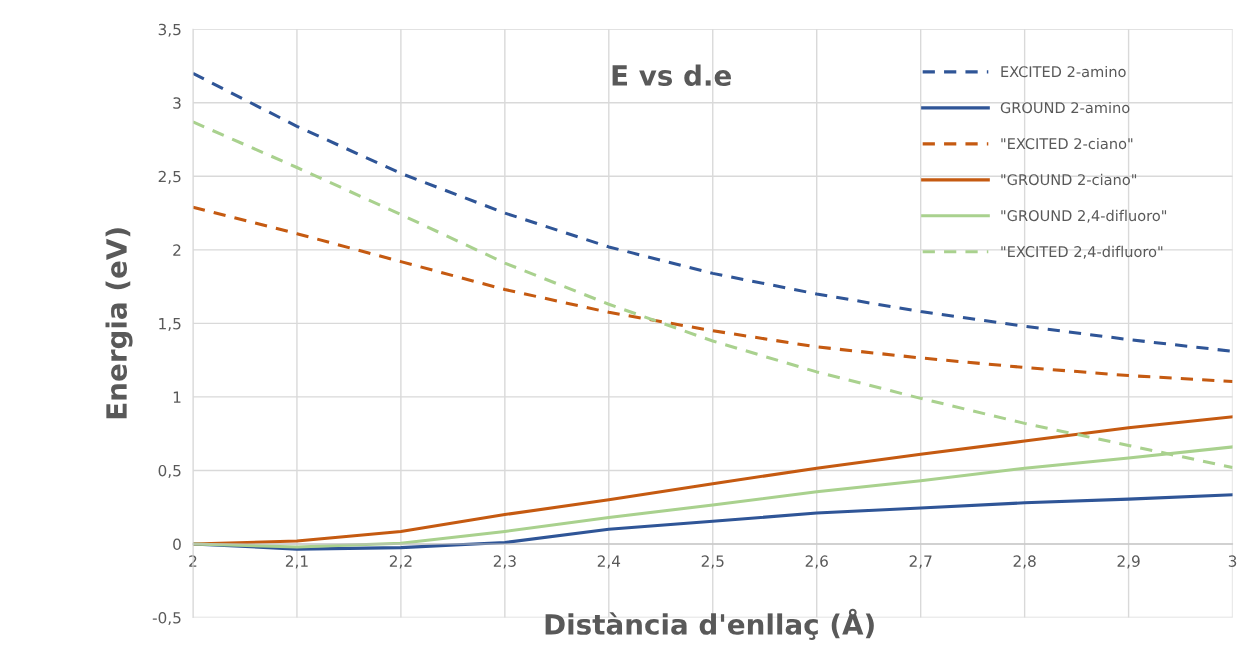  I want to click on x-tick-label: 2,3, so click(504, 562).